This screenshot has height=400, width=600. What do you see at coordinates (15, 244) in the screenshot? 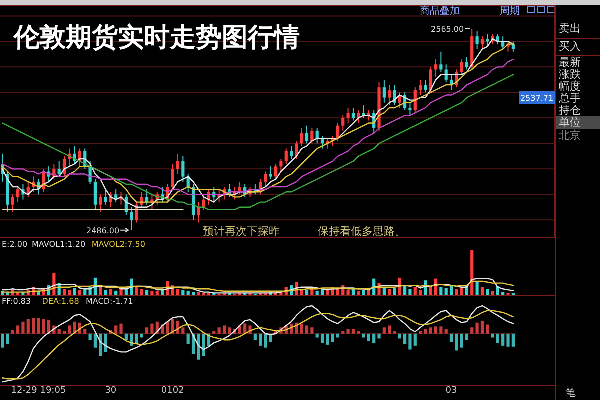
I see `text: E:2.00` at bounding box center [15, 244].